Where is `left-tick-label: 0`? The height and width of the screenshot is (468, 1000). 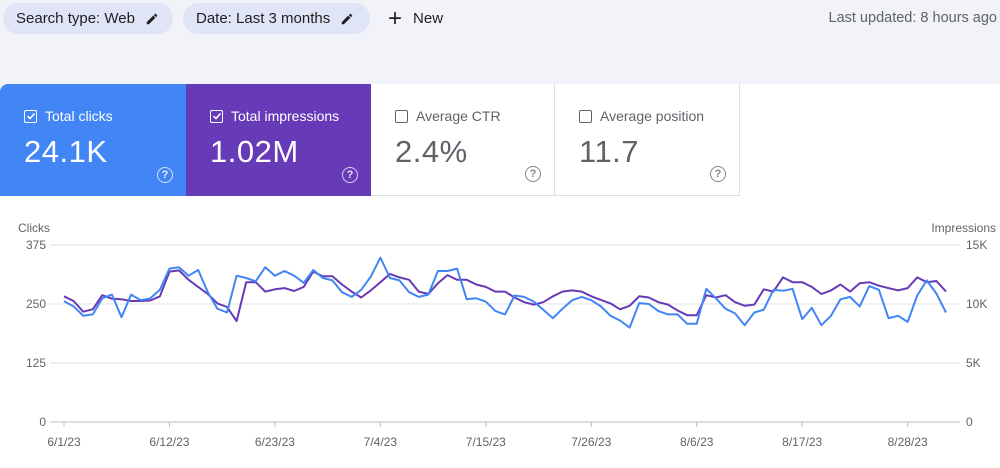
left-tick-label: 0 is located at coordinates (42, 422).